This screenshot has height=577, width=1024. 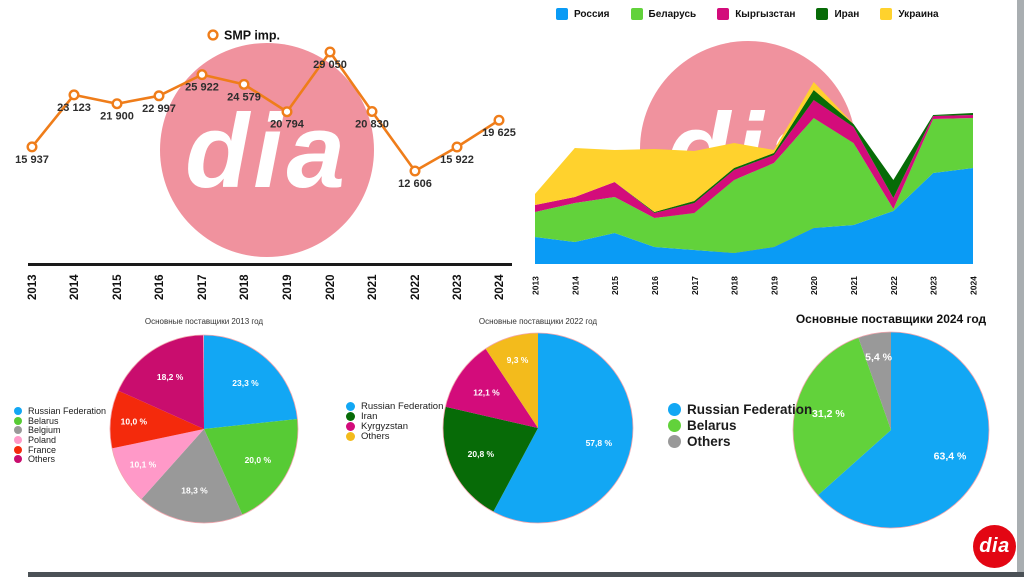 What do you see at coordinates (372, 124) in the screenshot?
I see `data-point-label: 20 830` at bounding box center [372, 124].